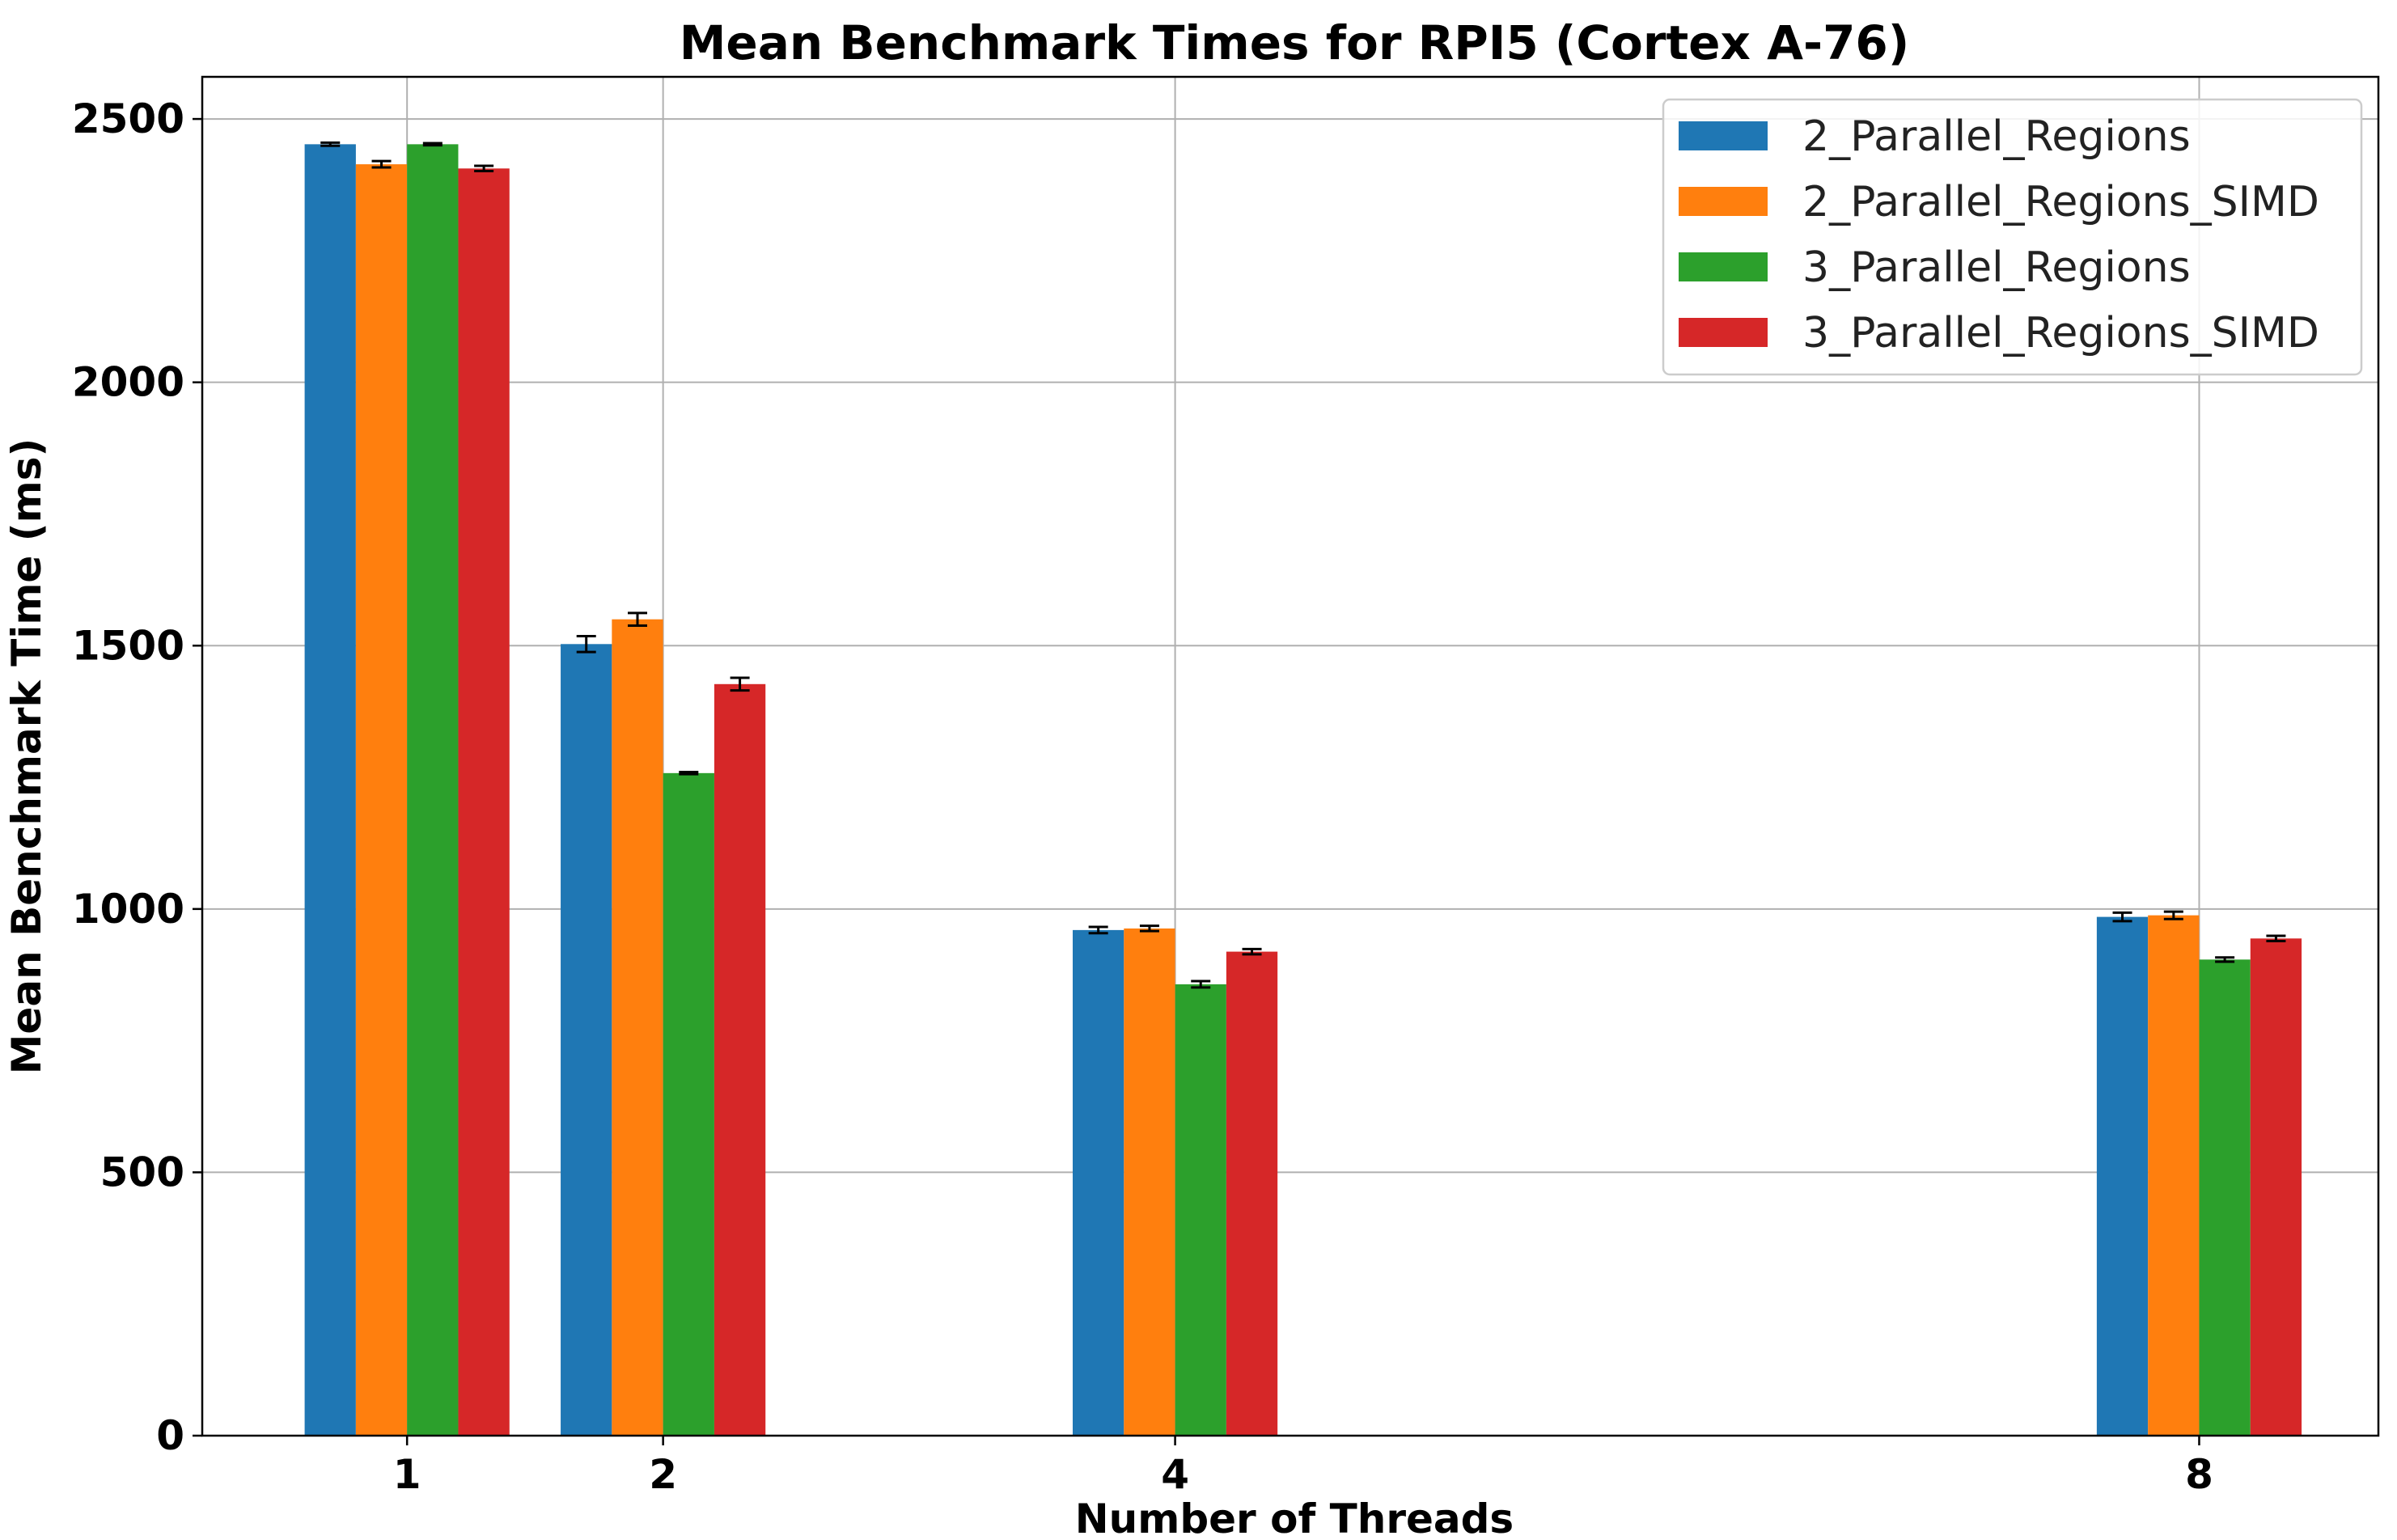 The image size is (2397, 1540). Describe the element at coordinates (663, 1474) in the screenshot. I see `x-tick-label: 2` at that location.